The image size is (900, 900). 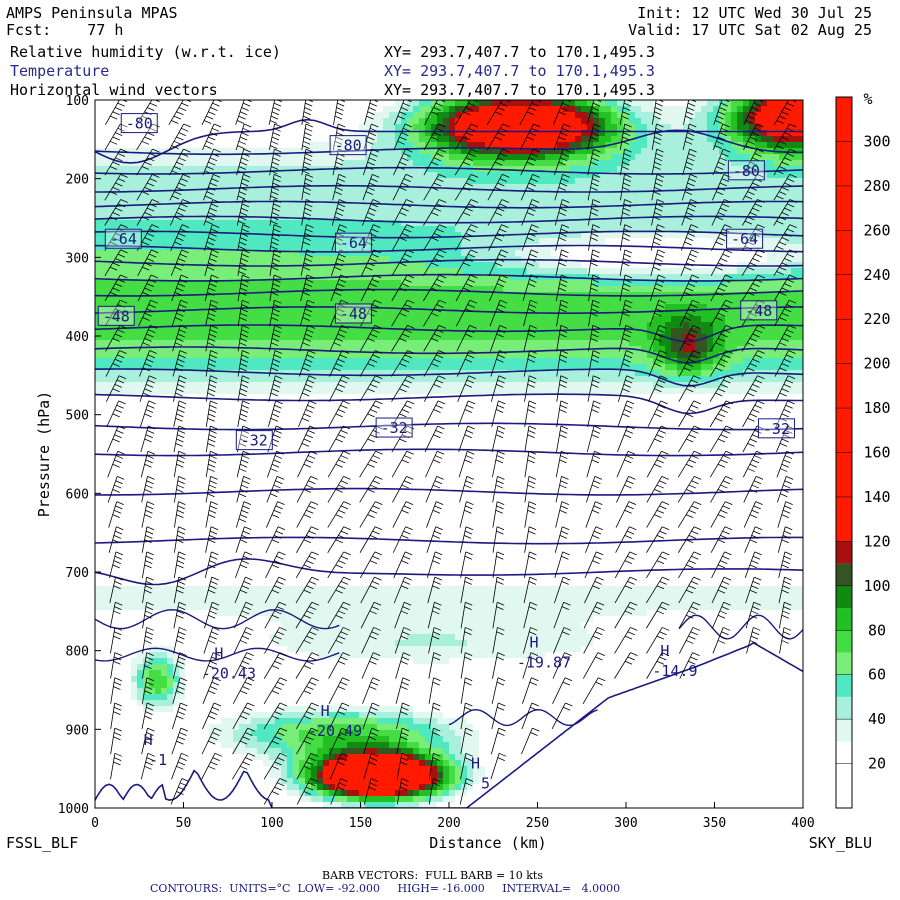 What do you see at coordinates (448, 823) in the screenshot?
I see `x-tick-label: 200` at bounding box center [448, 823].